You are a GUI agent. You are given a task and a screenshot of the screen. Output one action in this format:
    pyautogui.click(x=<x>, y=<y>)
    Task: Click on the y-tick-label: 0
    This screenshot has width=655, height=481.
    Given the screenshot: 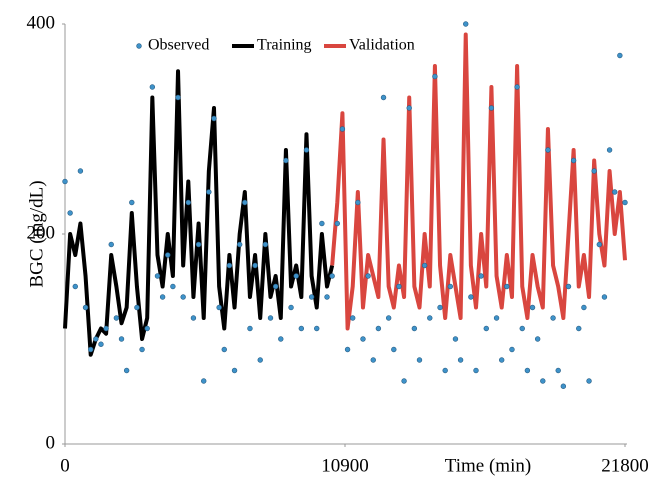 What is the action you would take?
    pyautogui.click(x=51, y=442)
    